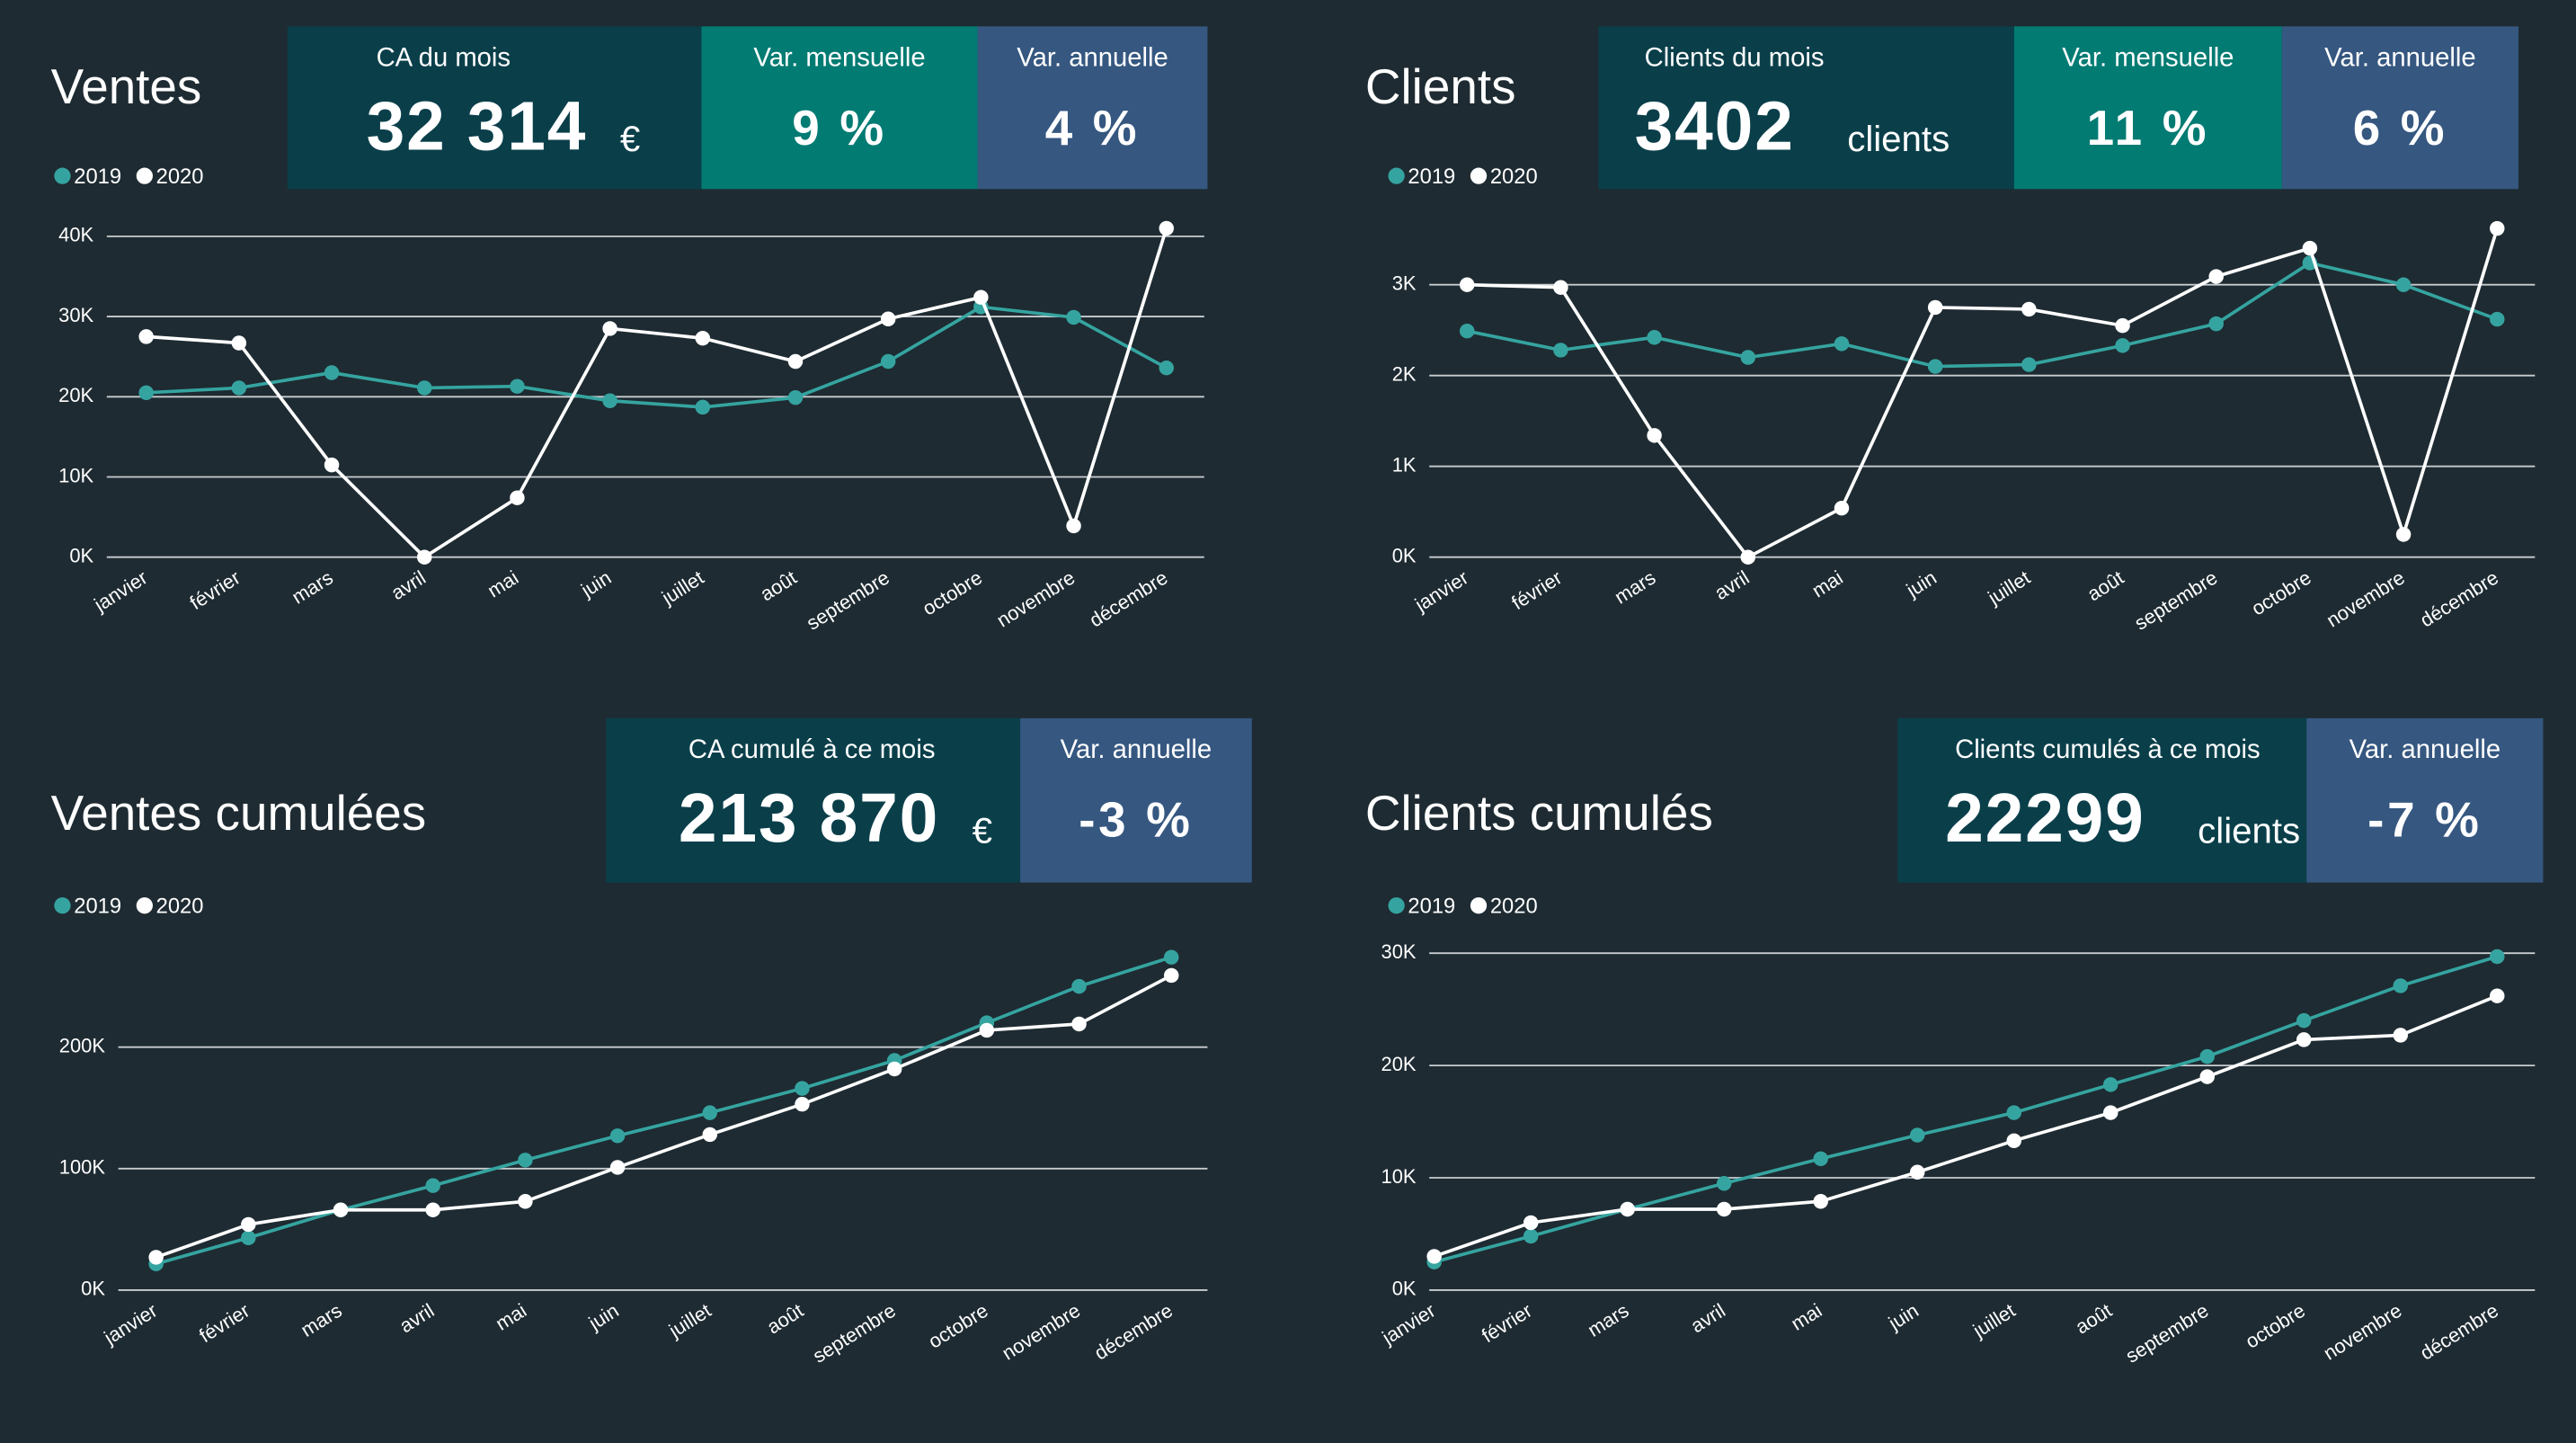 This screenshot has width=2576, height=1443. Describe the element at coordinates (839, 128) in the screenshot. I see `kpi-value: 9 %` at that location.